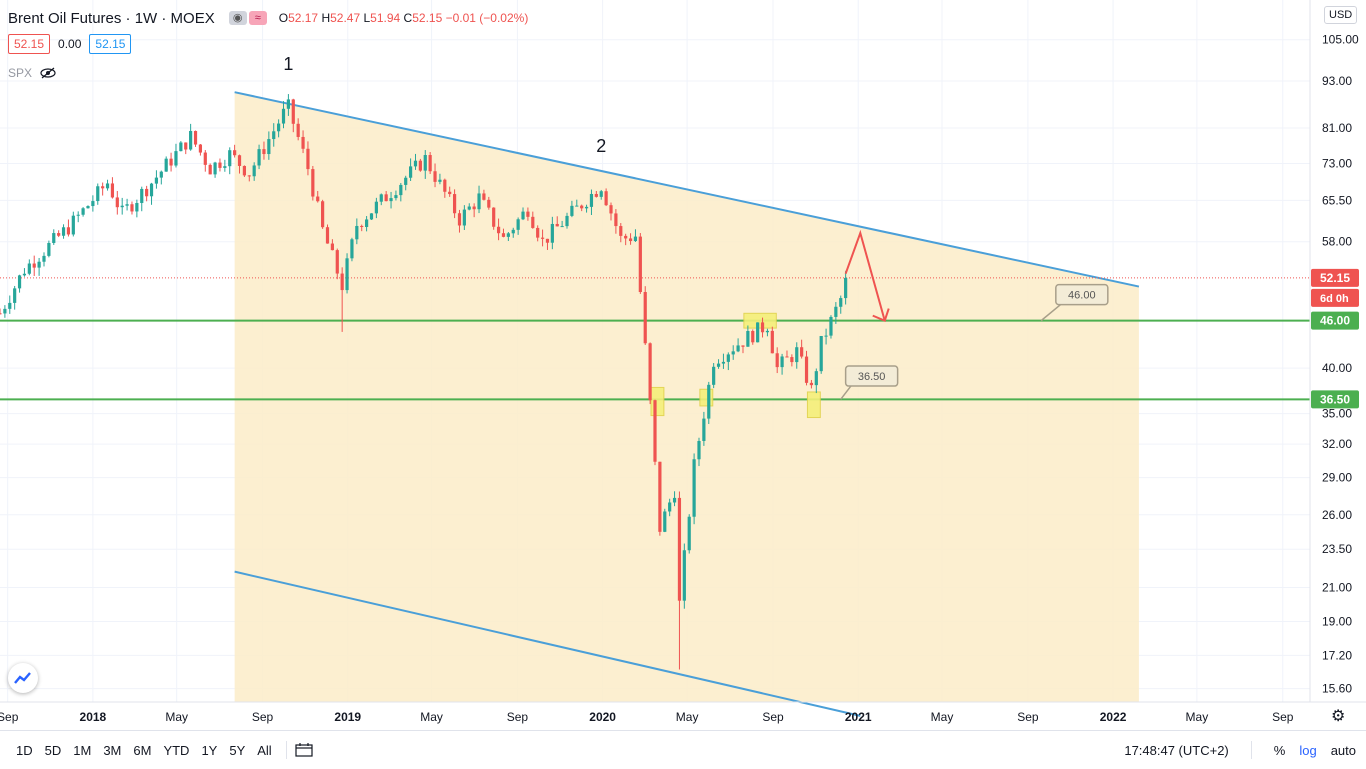  Describe the element at coordinates (29, 44) in the screenshot. I see `bid-value-box: 52.15` at that location.